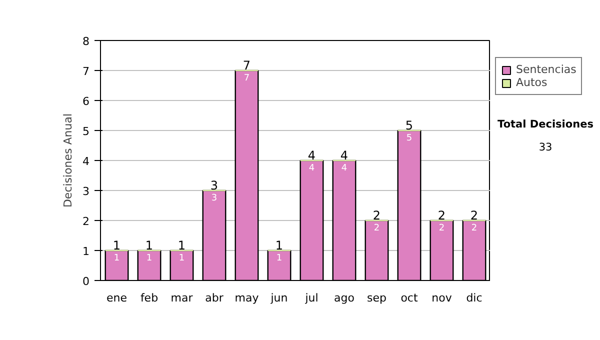 This screenshot has height=340, width=600. What do you see at coordinates (86, 71) in the screenshot?
I see `y-tick-label: 7` at bounding box center [86, 71].